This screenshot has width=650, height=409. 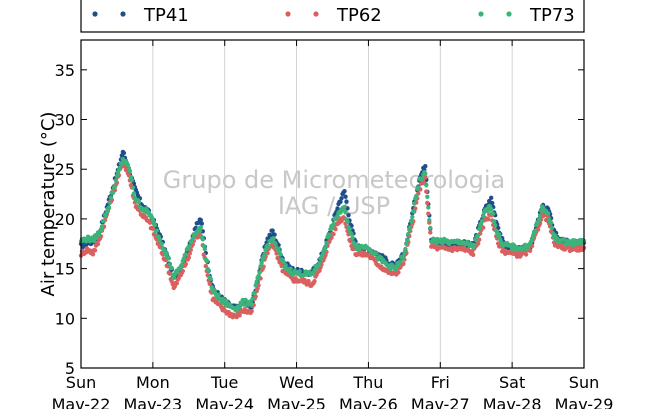 What do you see at coordinates (332, 16) in the screenshot?
I see `legend: TP41 TP62 TP73` at bounding box center [332, 16].